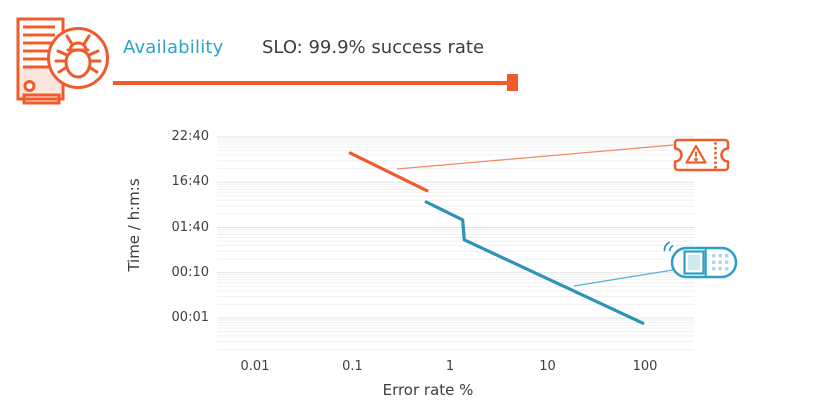 The image size is (840, 413). I want to click on ticket-leader-line, so click(535, 157).